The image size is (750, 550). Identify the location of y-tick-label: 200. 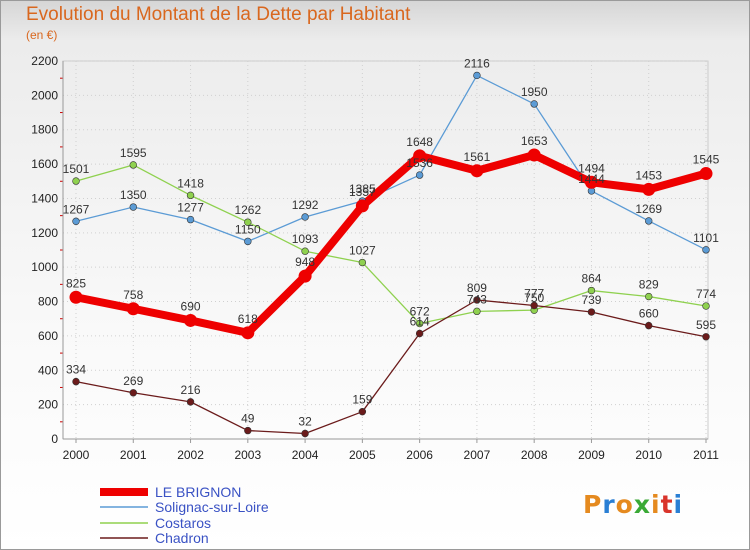
(48, 405).